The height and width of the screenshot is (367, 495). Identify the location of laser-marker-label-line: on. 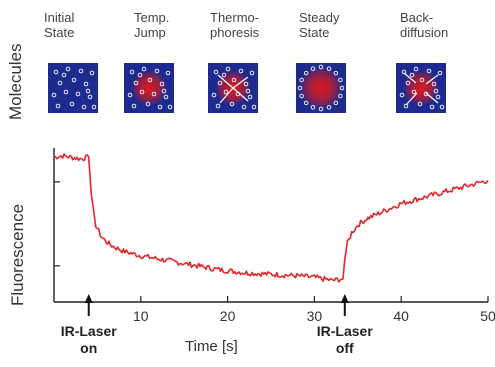
(89, 348).